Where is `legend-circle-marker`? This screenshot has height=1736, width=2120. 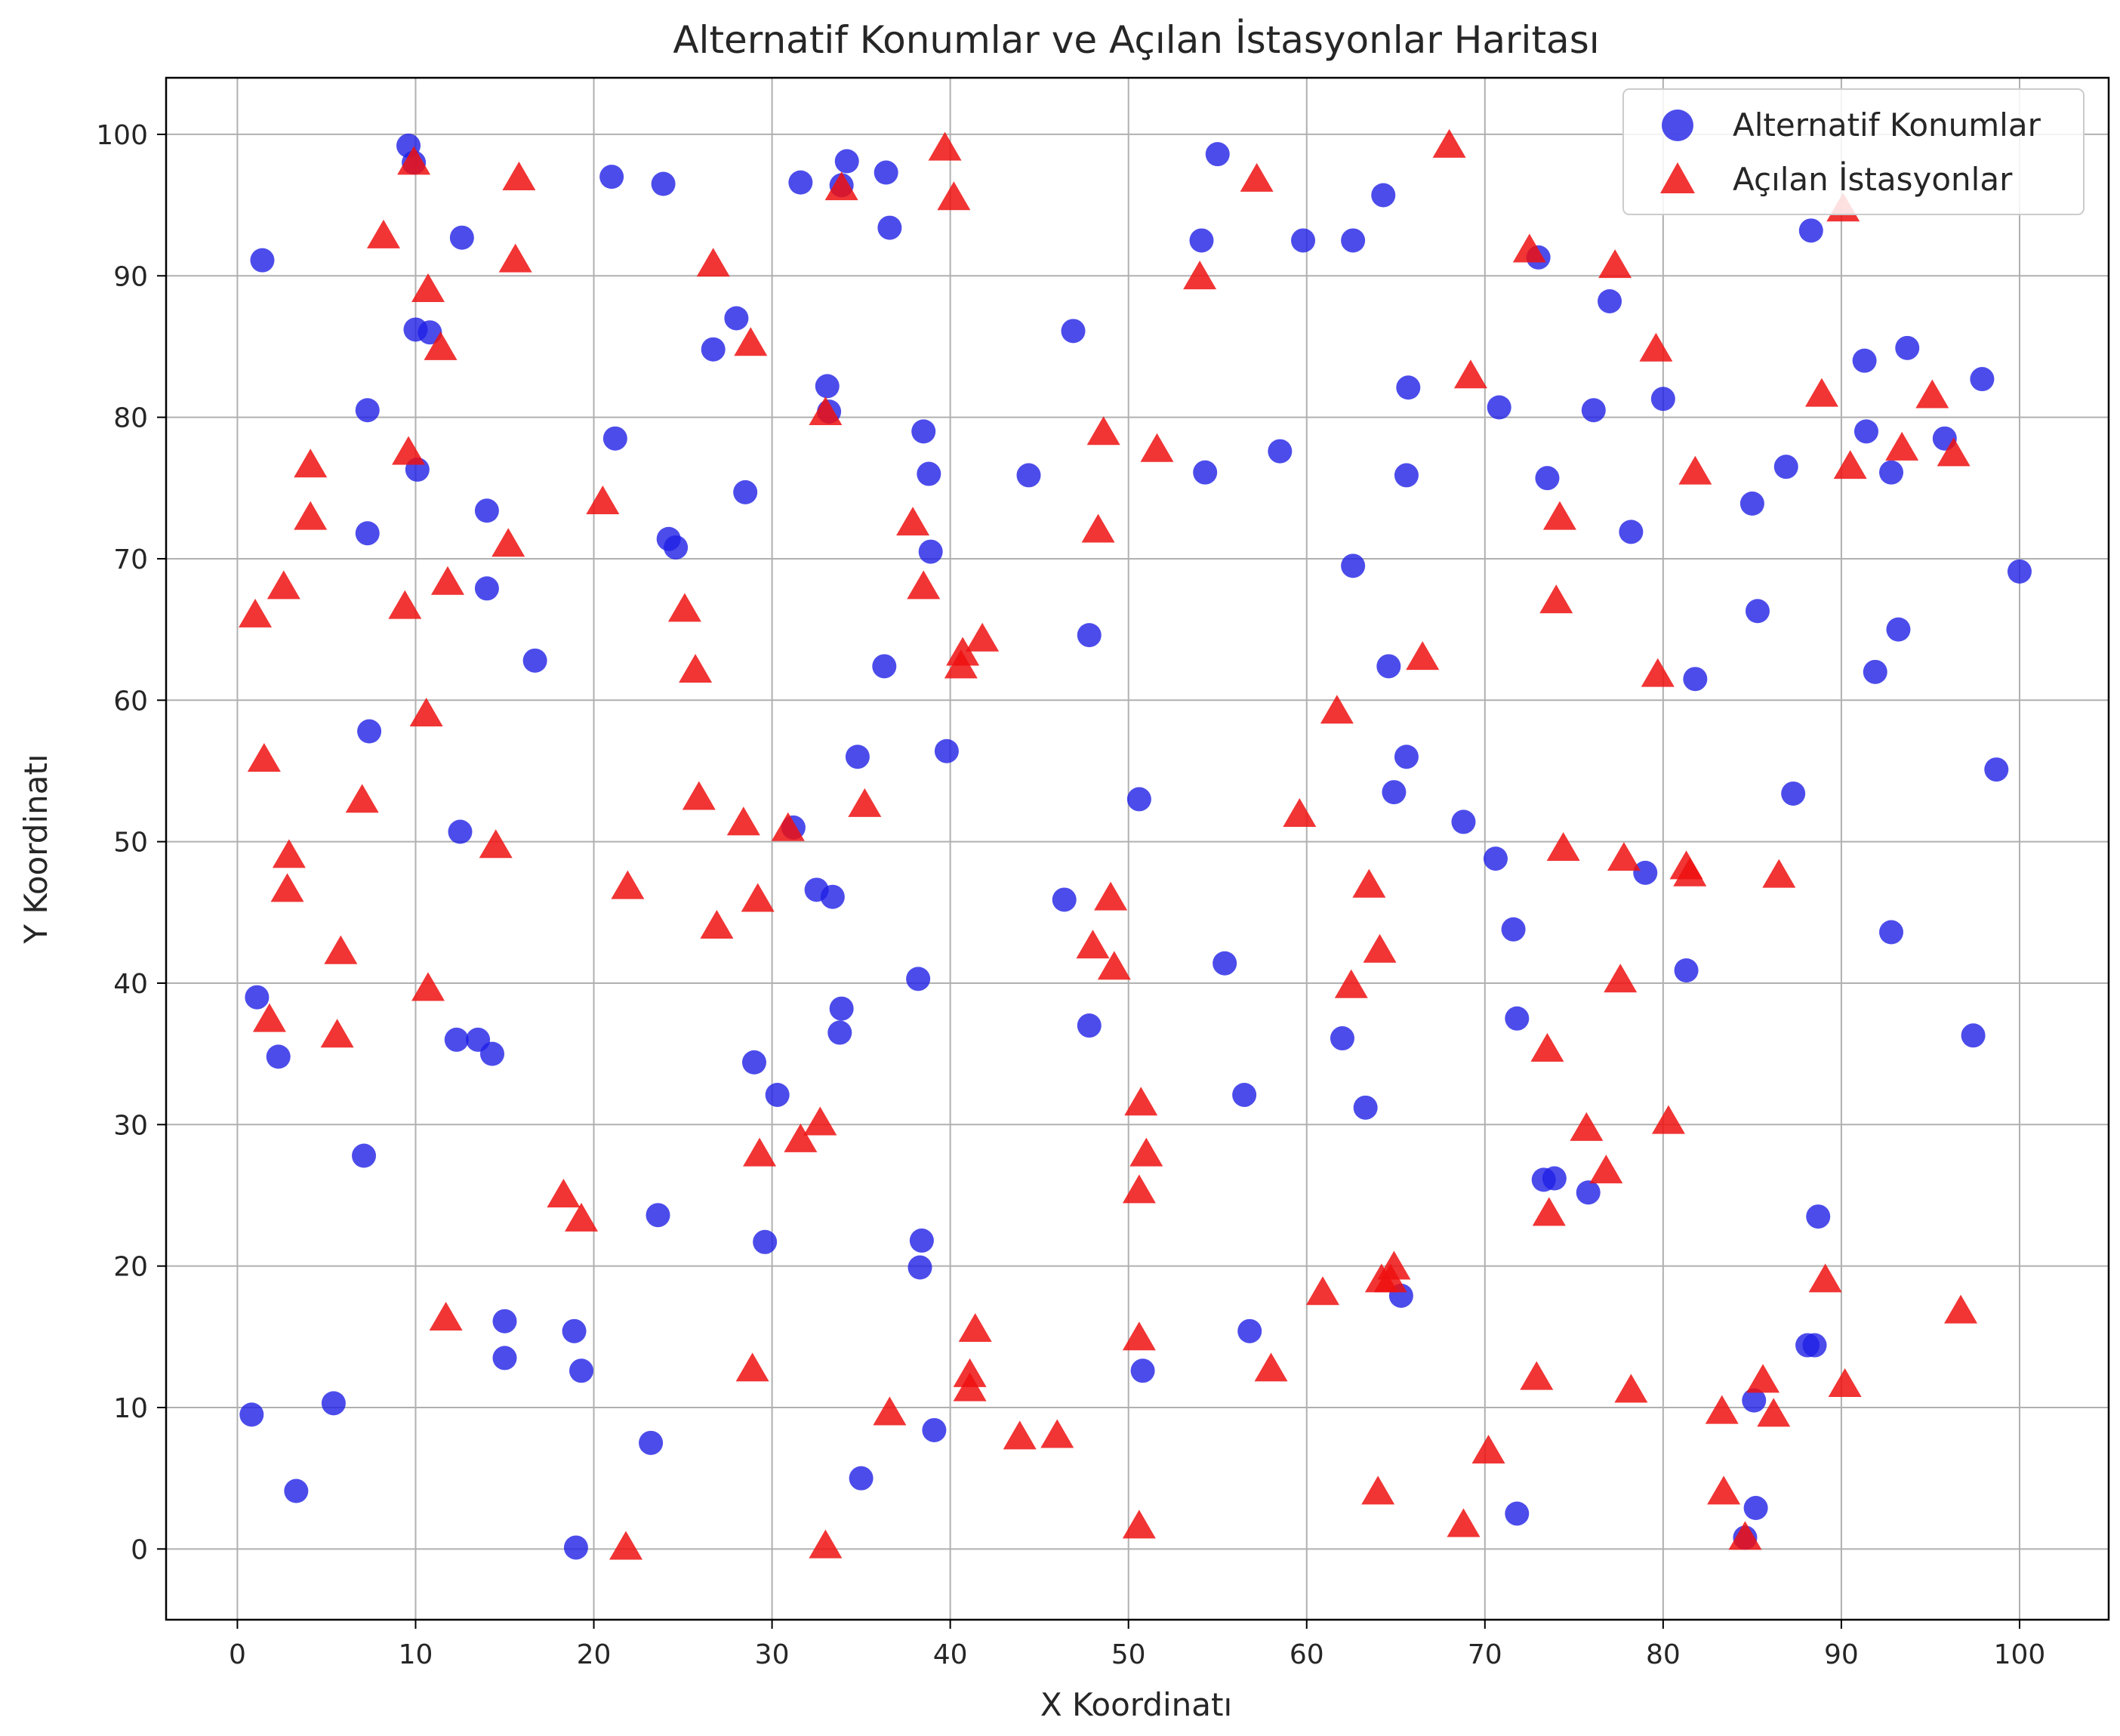 legend-circle-marker is located at coordinates (1677, 125).